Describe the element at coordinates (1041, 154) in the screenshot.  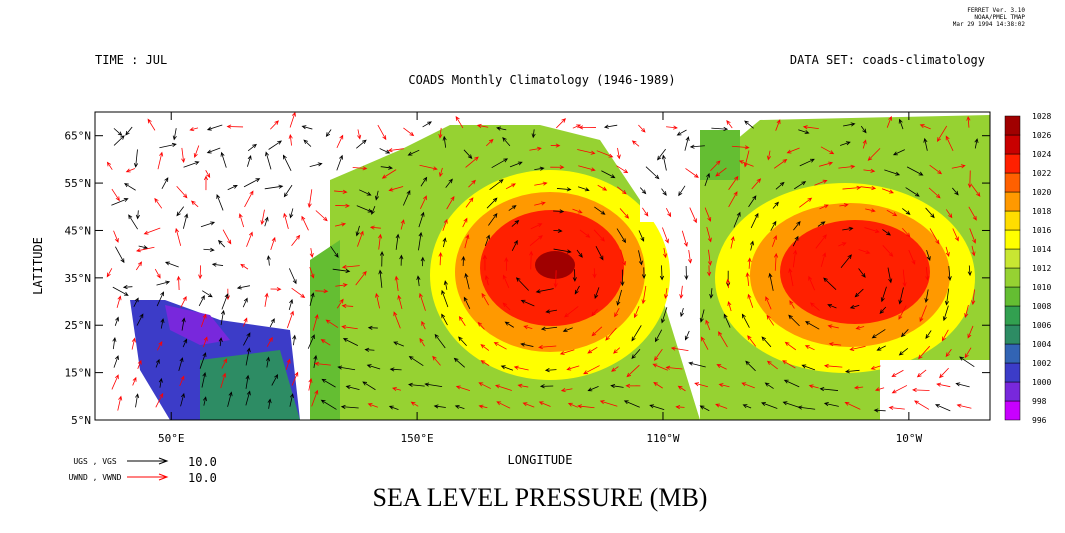
I see `colorbar-label: 1024` at that location.